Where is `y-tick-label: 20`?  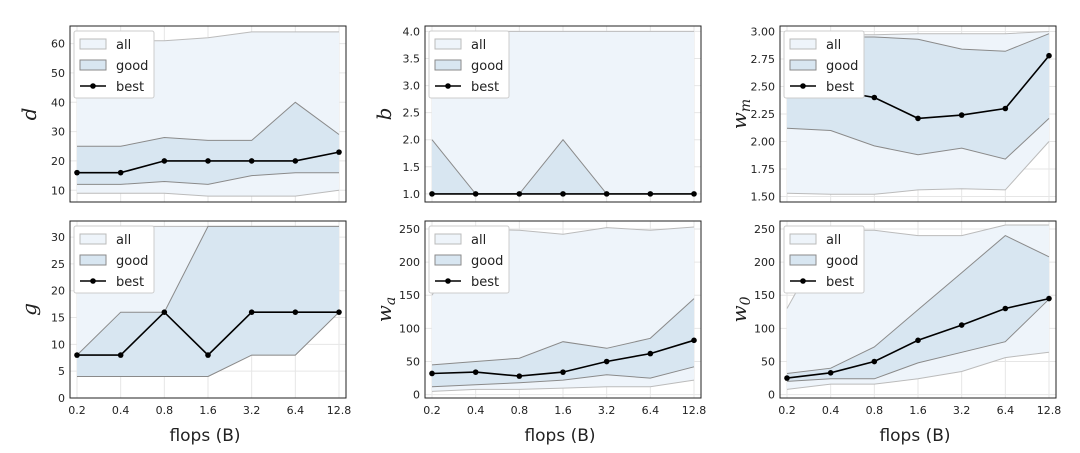
y-tick-label: 20 is located at coordinates (58, 161).